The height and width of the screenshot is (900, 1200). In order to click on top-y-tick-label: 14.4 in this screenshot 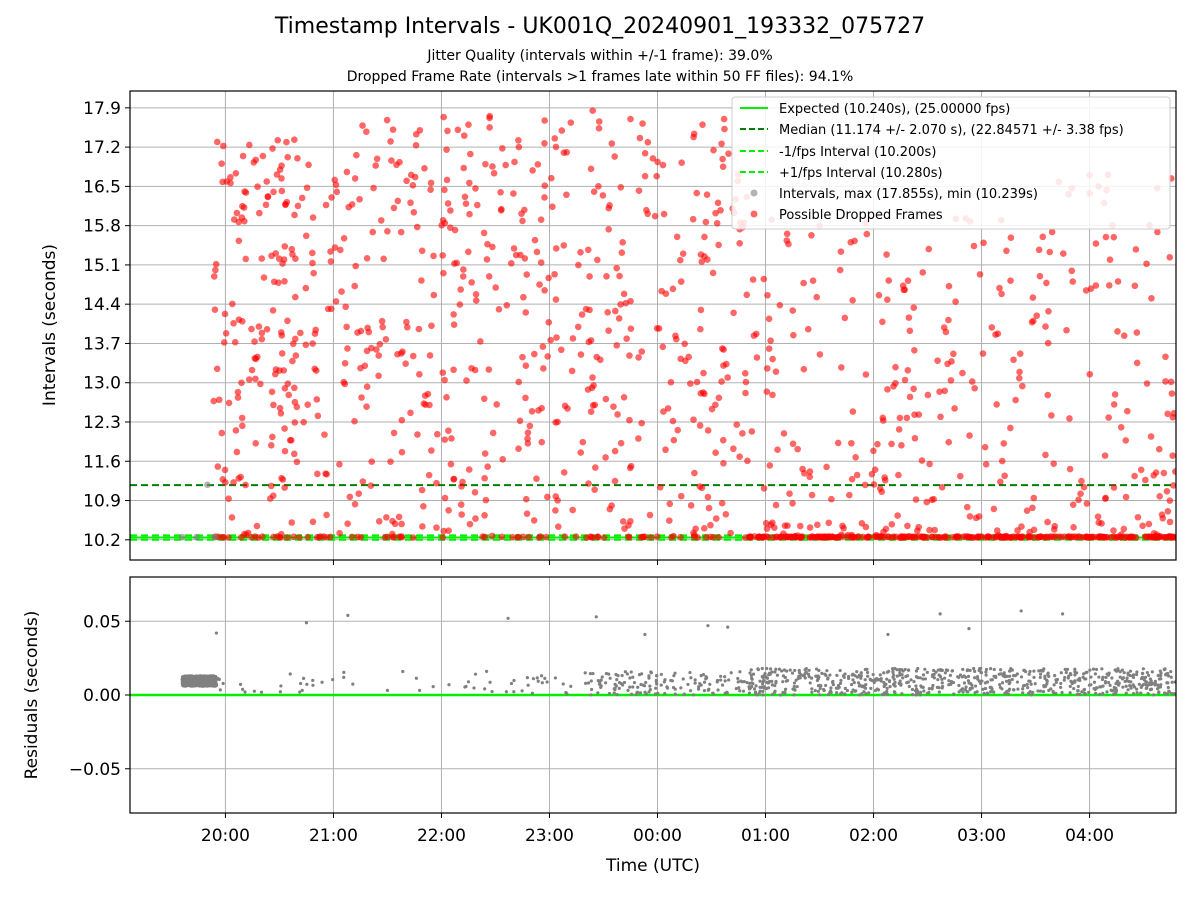, I will do `click(102, 305)`.